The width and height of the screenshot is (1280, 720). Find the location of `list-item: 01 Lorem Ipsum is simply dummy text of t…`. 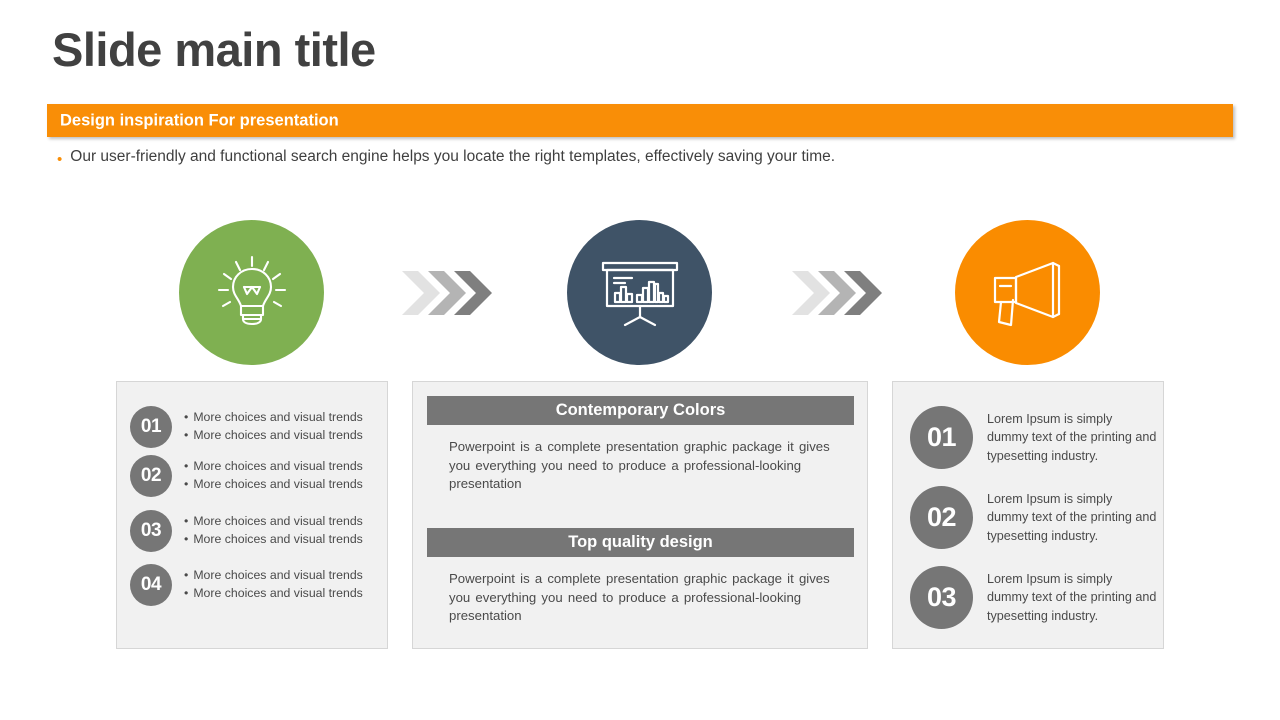

list-item: 01 Lorem Ipsum is simply dummy text of t… is located at coordinates (1033, 437).